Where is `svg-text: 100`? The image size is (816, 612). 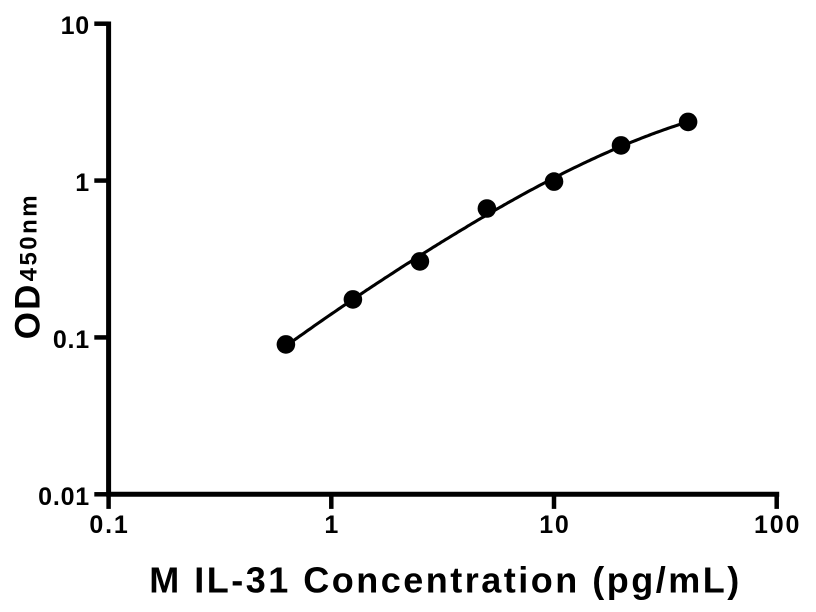
svg-text: 100 is located at coordinates (777, 525).